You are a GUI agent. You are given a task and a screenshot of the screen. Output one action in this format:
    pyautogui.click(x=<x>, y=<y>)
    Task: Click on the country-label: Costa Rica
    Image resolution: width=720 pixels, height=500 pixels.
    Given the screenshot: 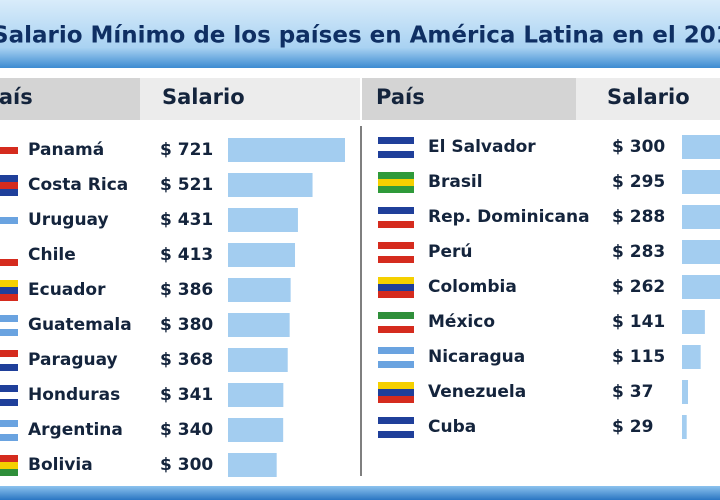 What is the action you would take?
    pyautogui.click(x=78, y=185)
    